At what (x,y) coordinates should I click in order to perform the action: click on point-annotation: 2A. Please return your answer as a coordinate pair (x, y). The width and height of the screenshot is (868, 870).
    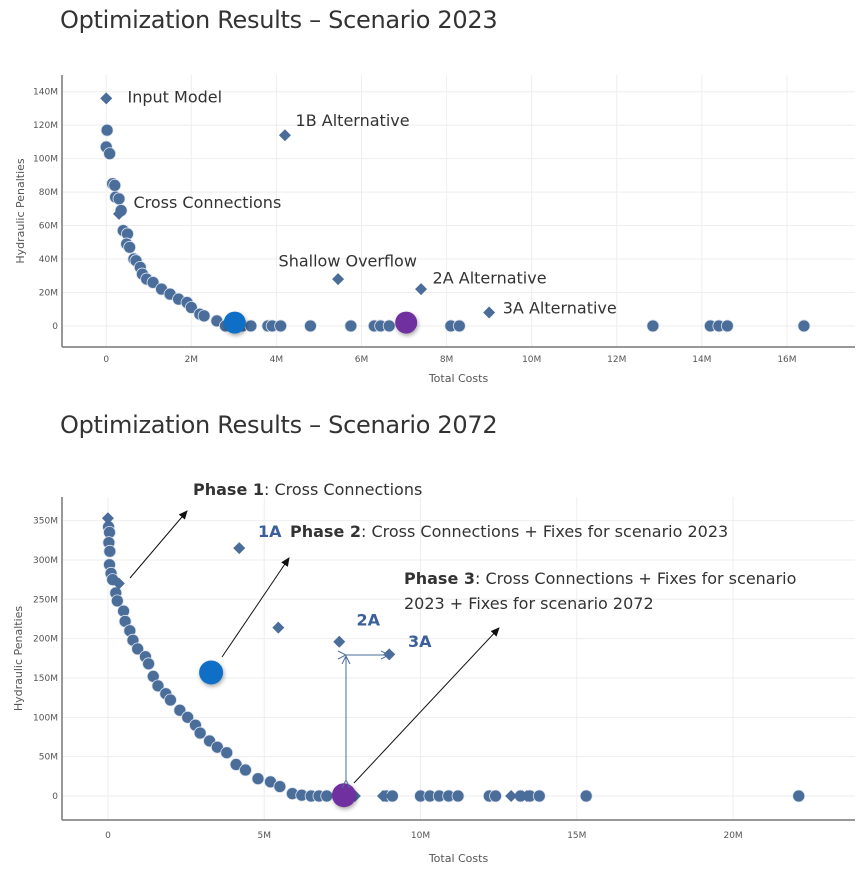
    Looking at the image, I should click on (368, 620).